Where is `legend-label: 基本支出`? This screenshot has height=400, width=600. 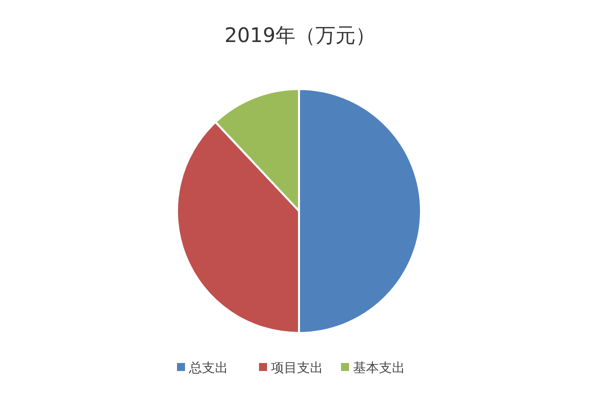
legend-label: 基本支出 is located at coordinates (379, 368).